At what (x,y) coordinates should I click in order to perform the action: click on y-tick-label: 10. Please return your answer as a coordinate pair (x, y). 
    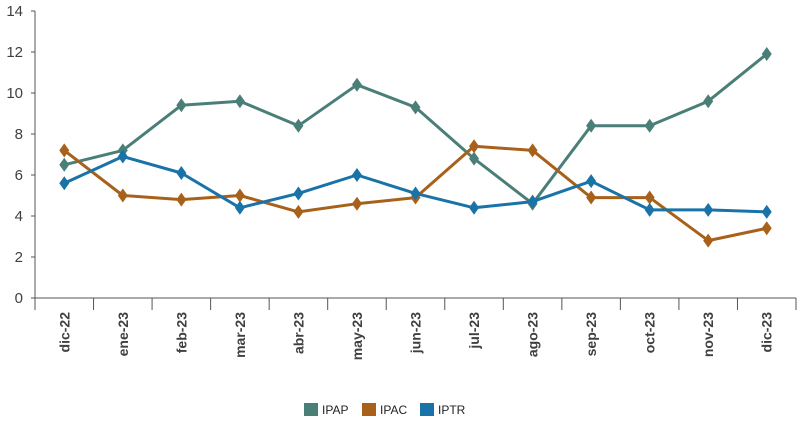
    Looking at the image, I should click on (14, 93).